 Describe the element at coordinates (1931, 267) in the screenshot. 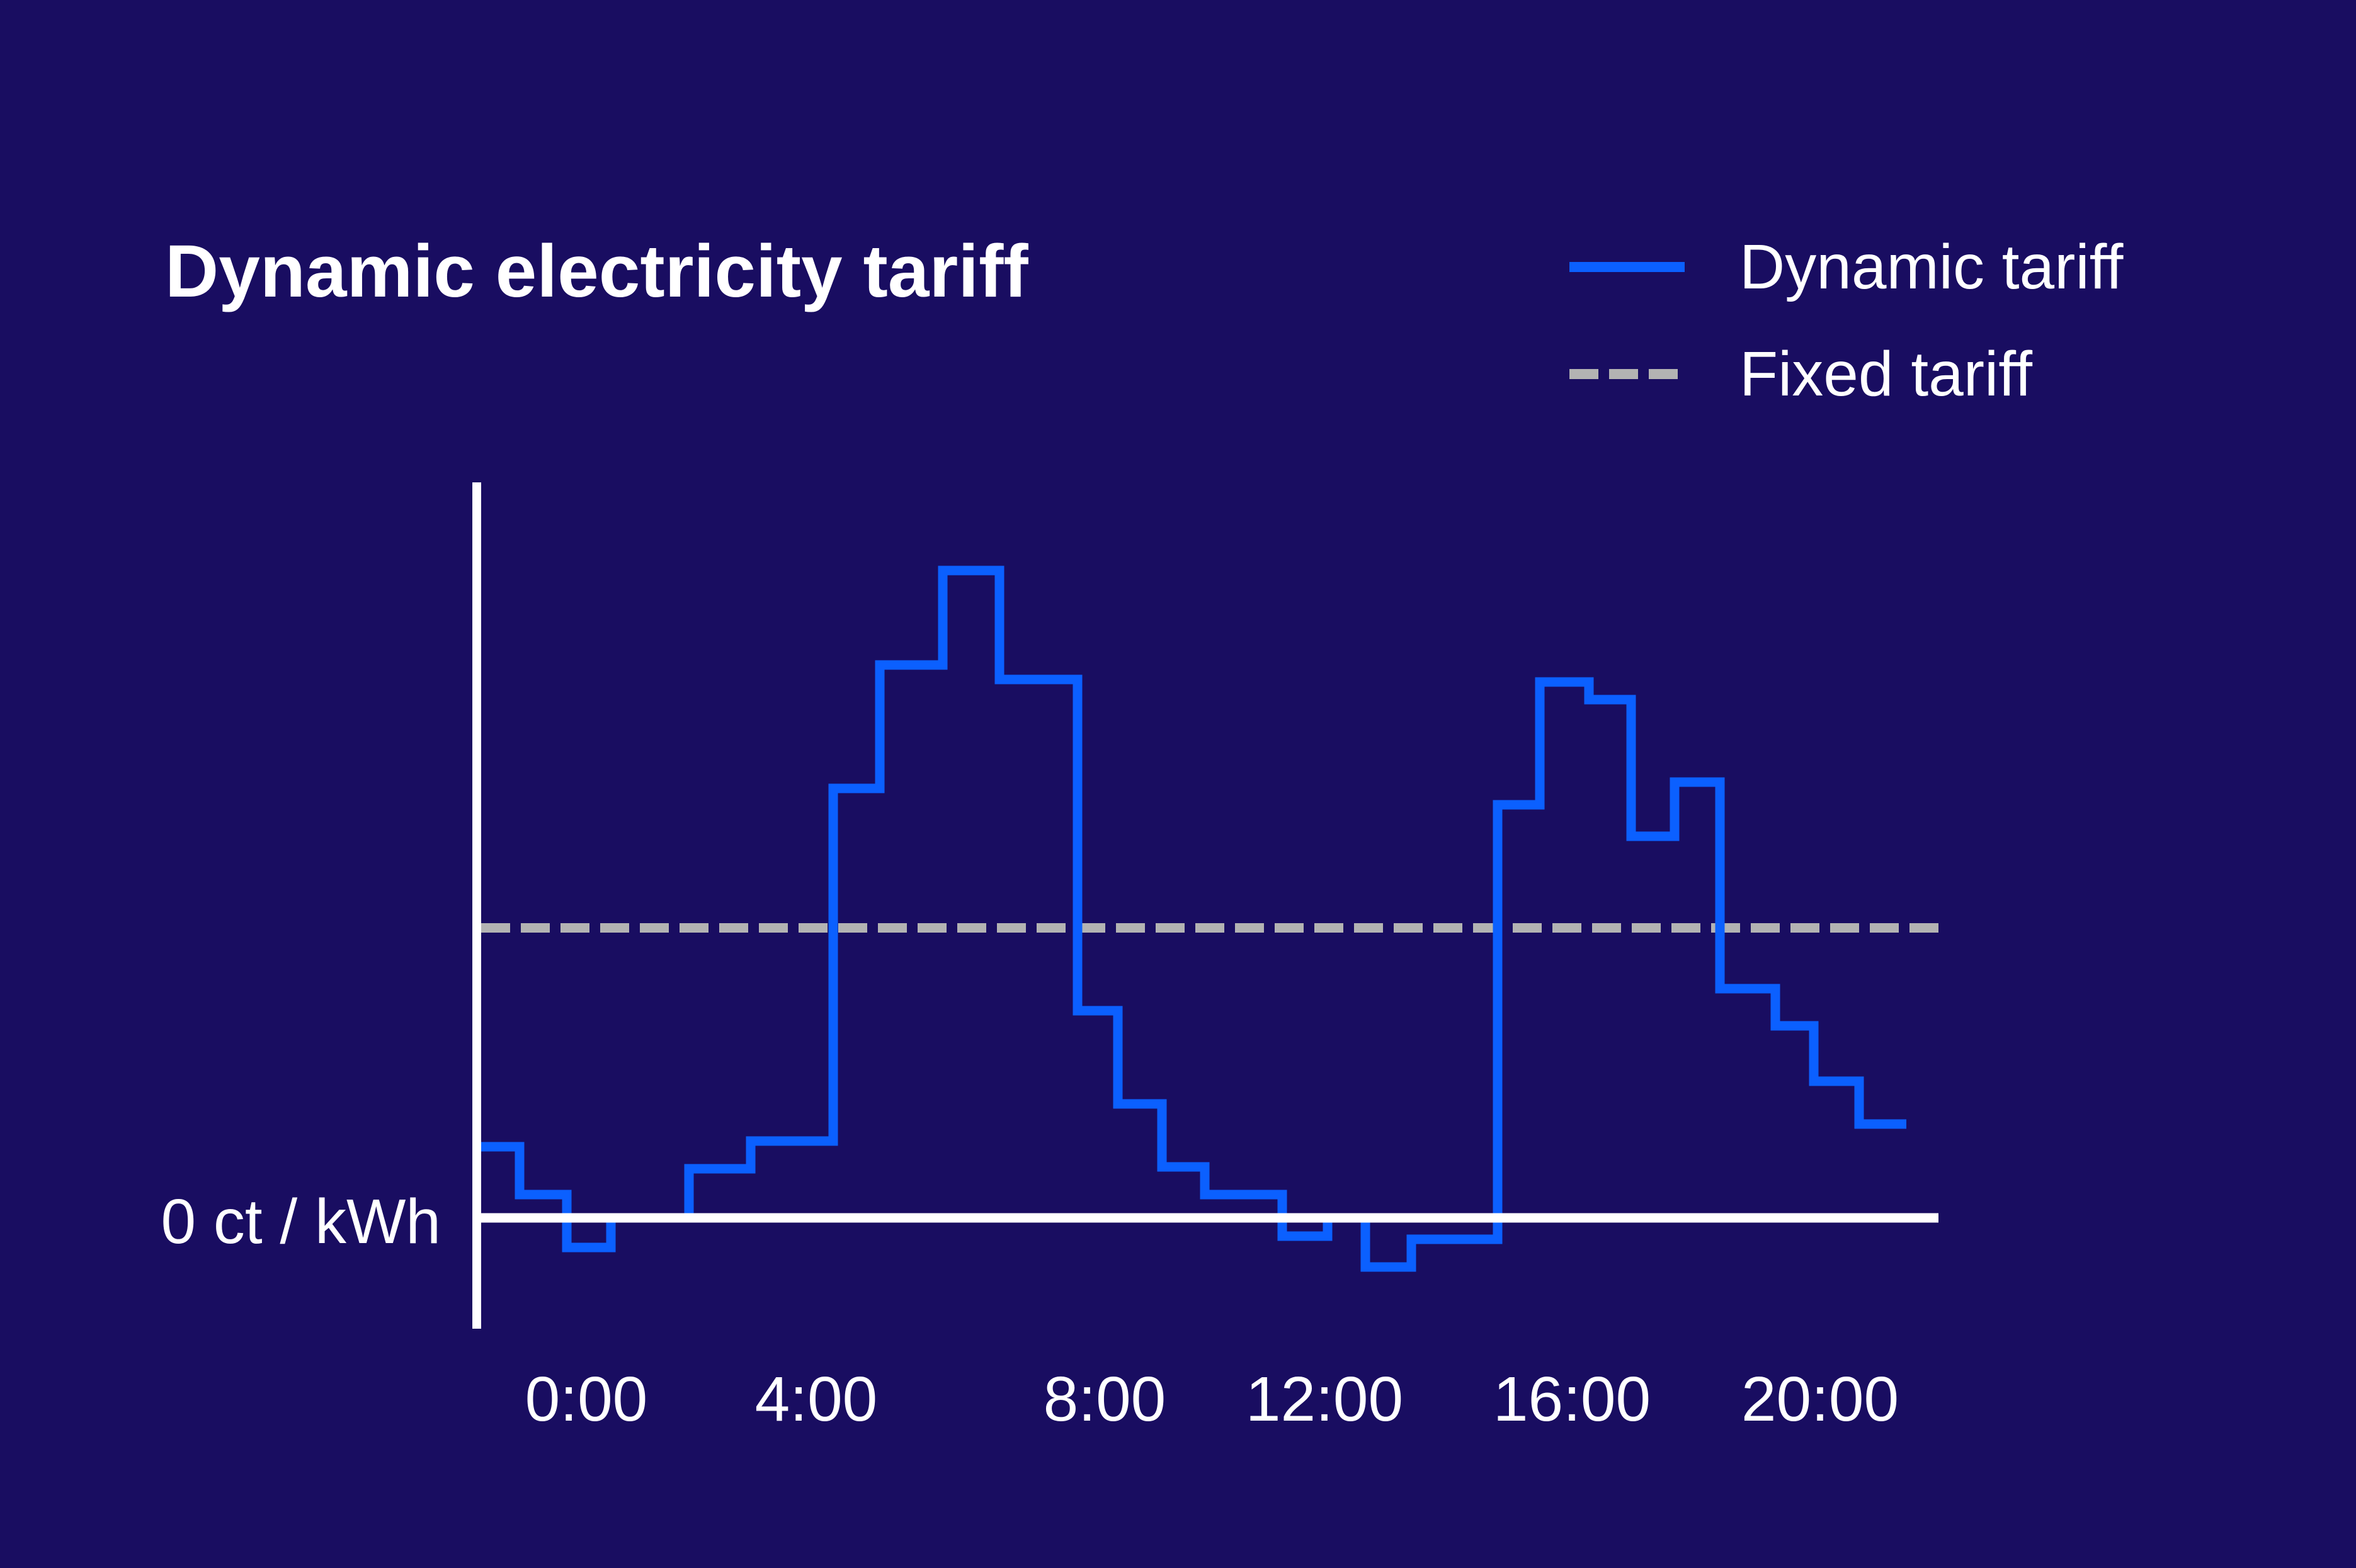

I see `legend-label-dynamic: Dynamic tariff` at that location.